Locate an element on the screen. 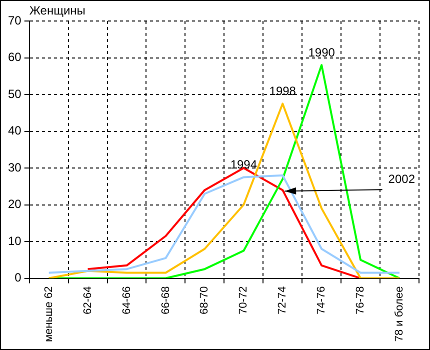  x-tick-label: 76-78 is located at coordinates (360, 300).